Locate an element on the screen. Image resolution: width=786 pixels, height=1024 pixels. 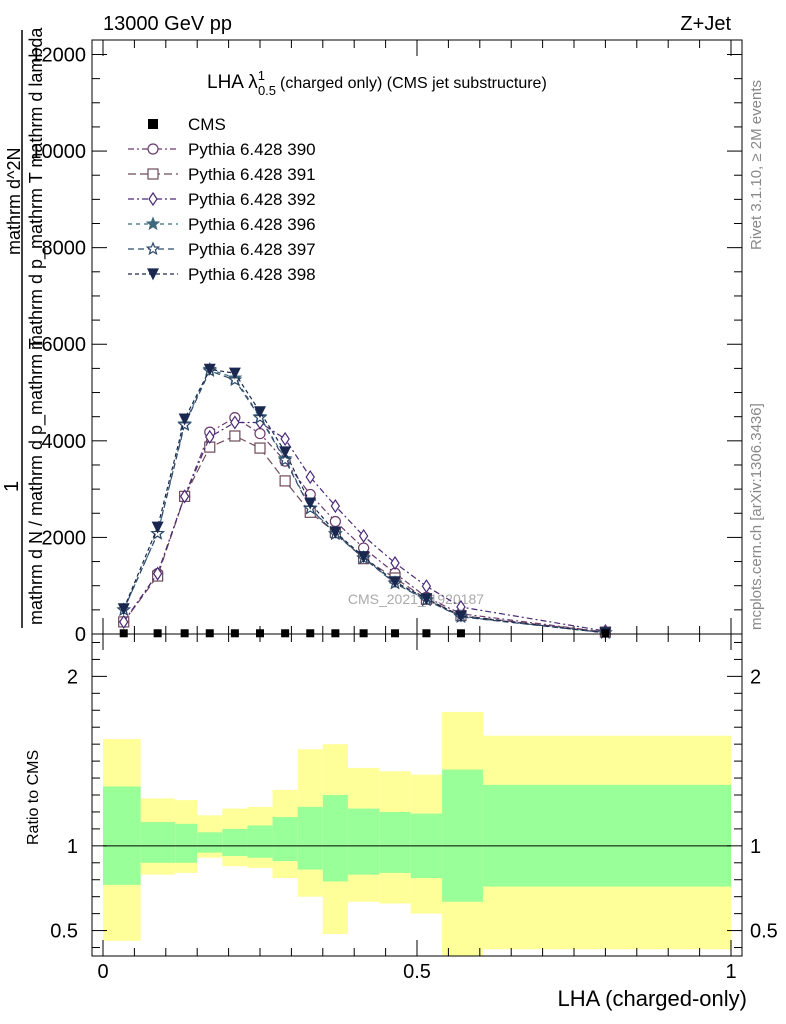
ratio-xtick-label: 1 is located at coordinates (730, 972).